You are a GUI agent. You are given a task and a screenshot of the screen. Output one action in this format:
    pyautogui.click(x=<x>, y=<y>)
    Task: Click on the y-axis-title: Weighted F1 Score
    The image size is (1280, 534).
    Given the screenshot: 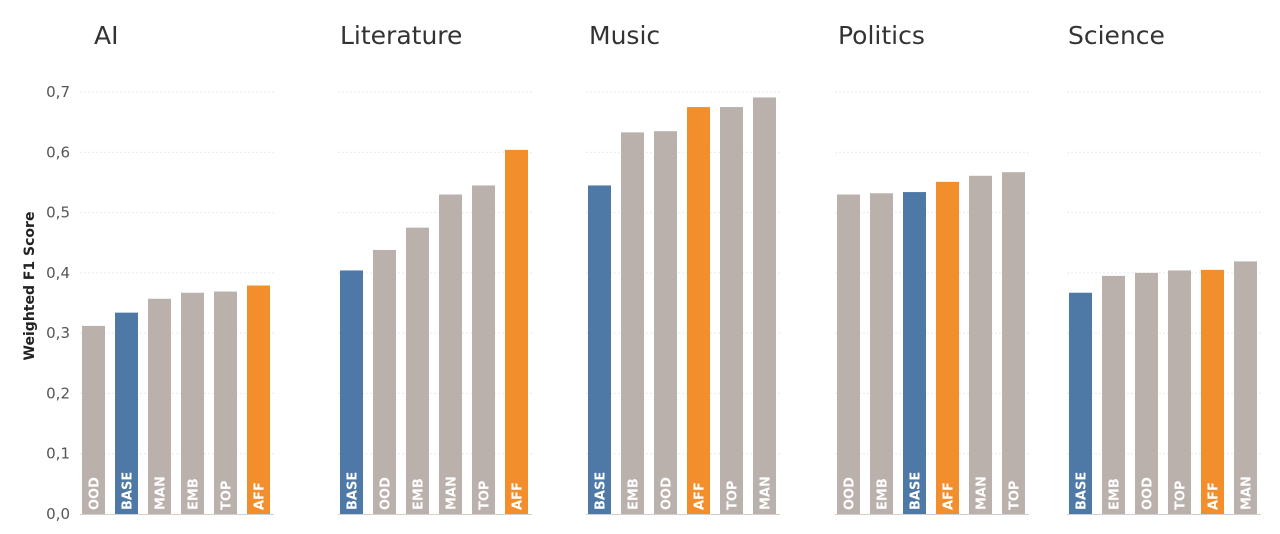 What is the action you would take?
    pyautogui.click(x=30, y=286)
    